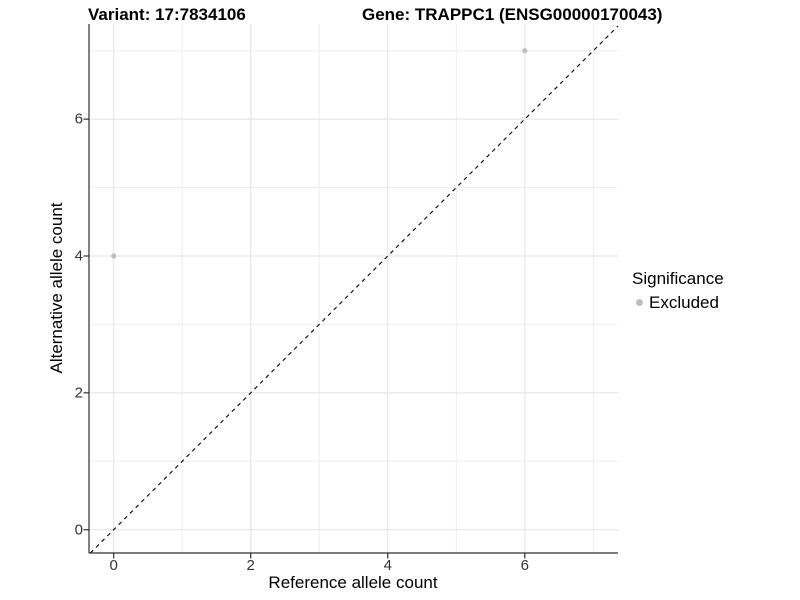 The height and width of the screenshot is (600, 800). Describe the element at coordinates (78, 119) in the screenshot. I see `y-tick-label: 6` at that location.